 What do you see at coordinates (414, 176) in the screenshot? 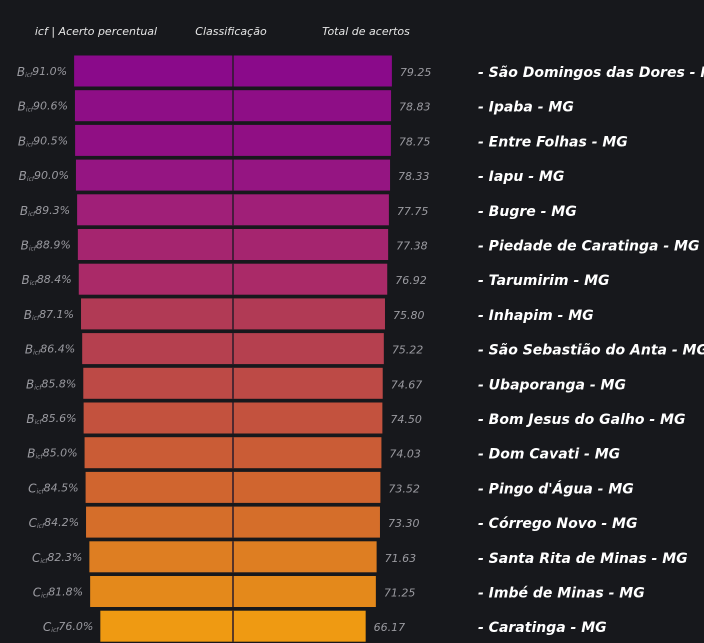
I see `total-label: 78.33` at bounding box center [414, 176].